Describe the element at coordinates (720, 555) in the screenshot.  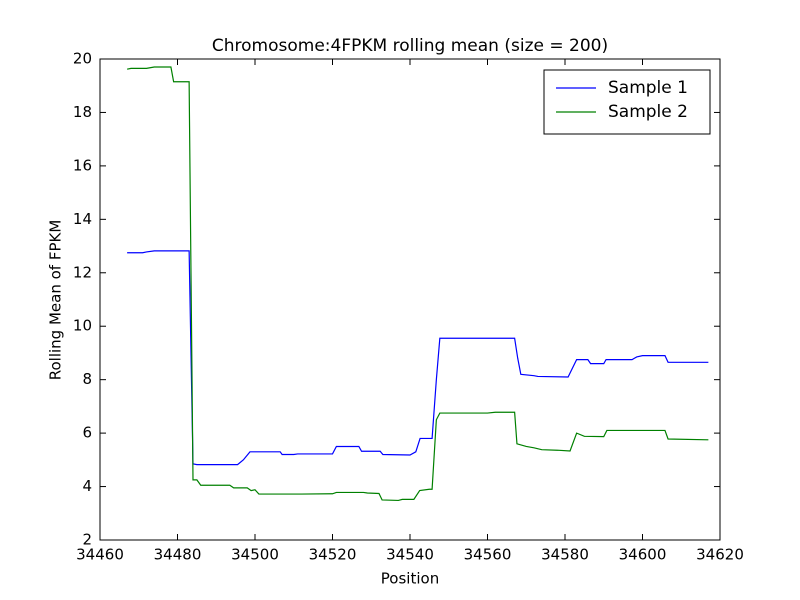
I see `x-tick-label: 34620` at that location.